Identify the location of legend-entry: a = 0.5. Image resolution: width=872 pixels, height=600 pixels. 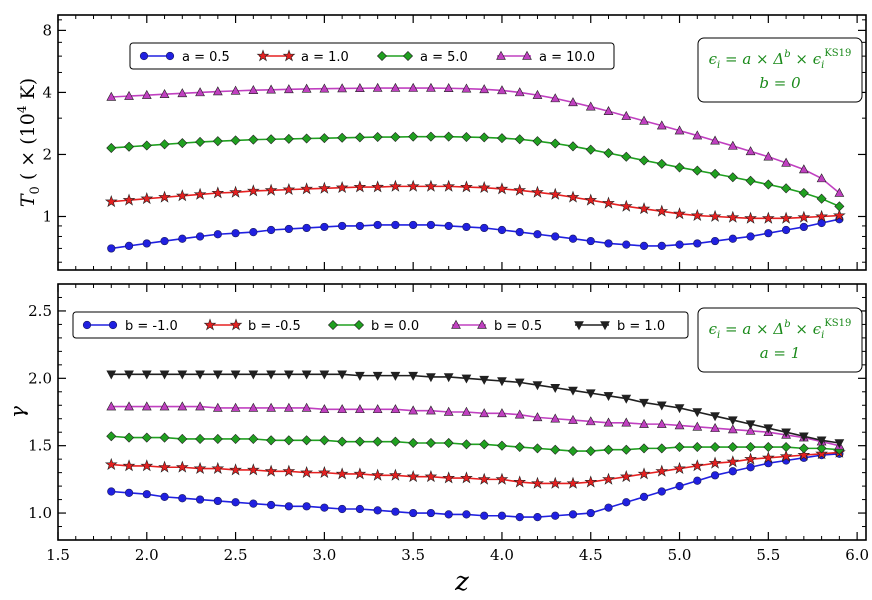
(184, 57).